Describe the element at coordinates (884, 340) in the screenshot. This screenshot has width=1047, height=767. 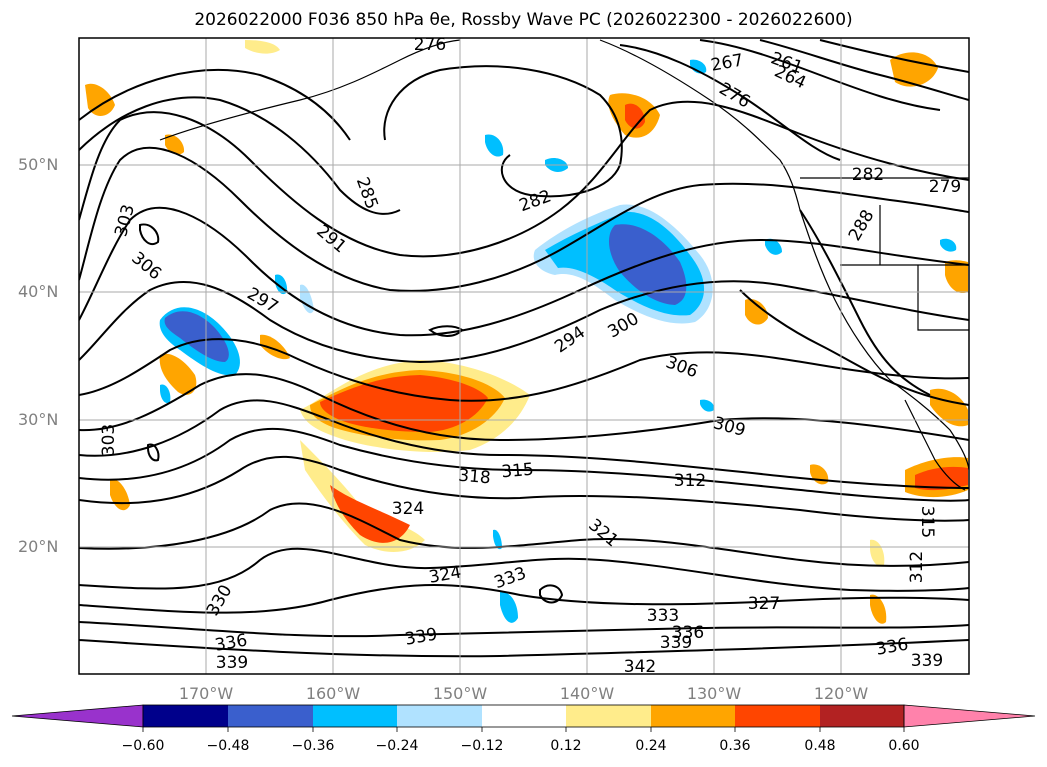
I see `north-america-west-coast` at that location.